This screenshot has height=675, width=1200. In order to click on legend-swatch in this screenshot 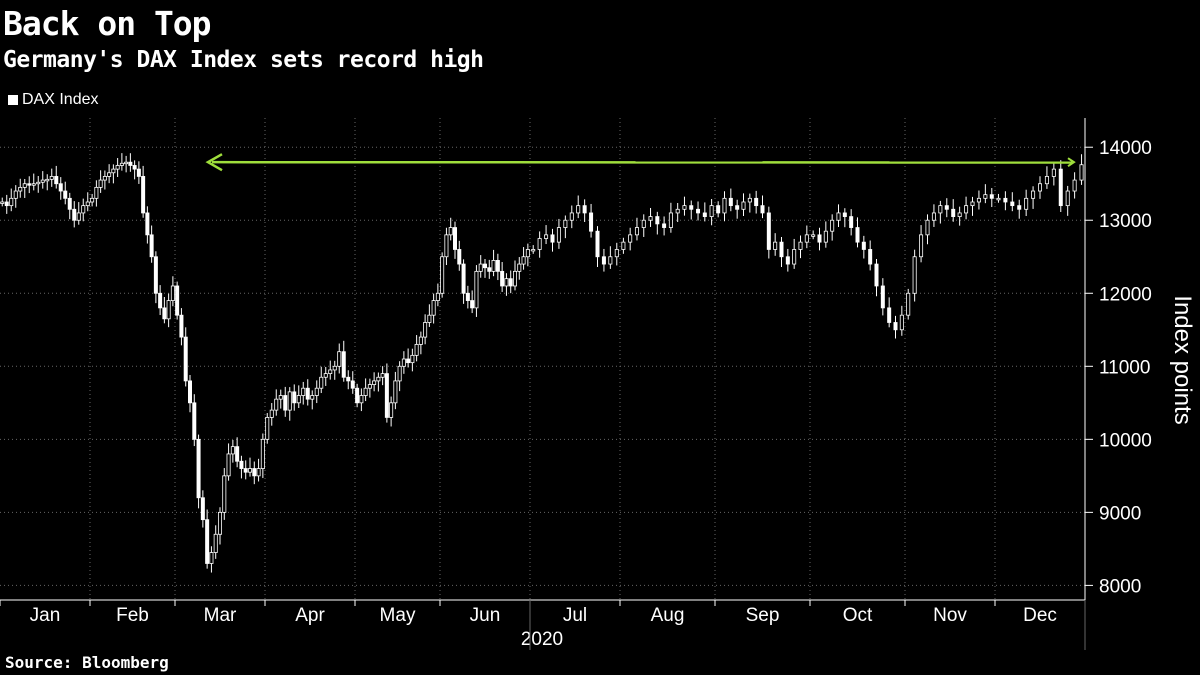, I will do `click(13, 100)`.